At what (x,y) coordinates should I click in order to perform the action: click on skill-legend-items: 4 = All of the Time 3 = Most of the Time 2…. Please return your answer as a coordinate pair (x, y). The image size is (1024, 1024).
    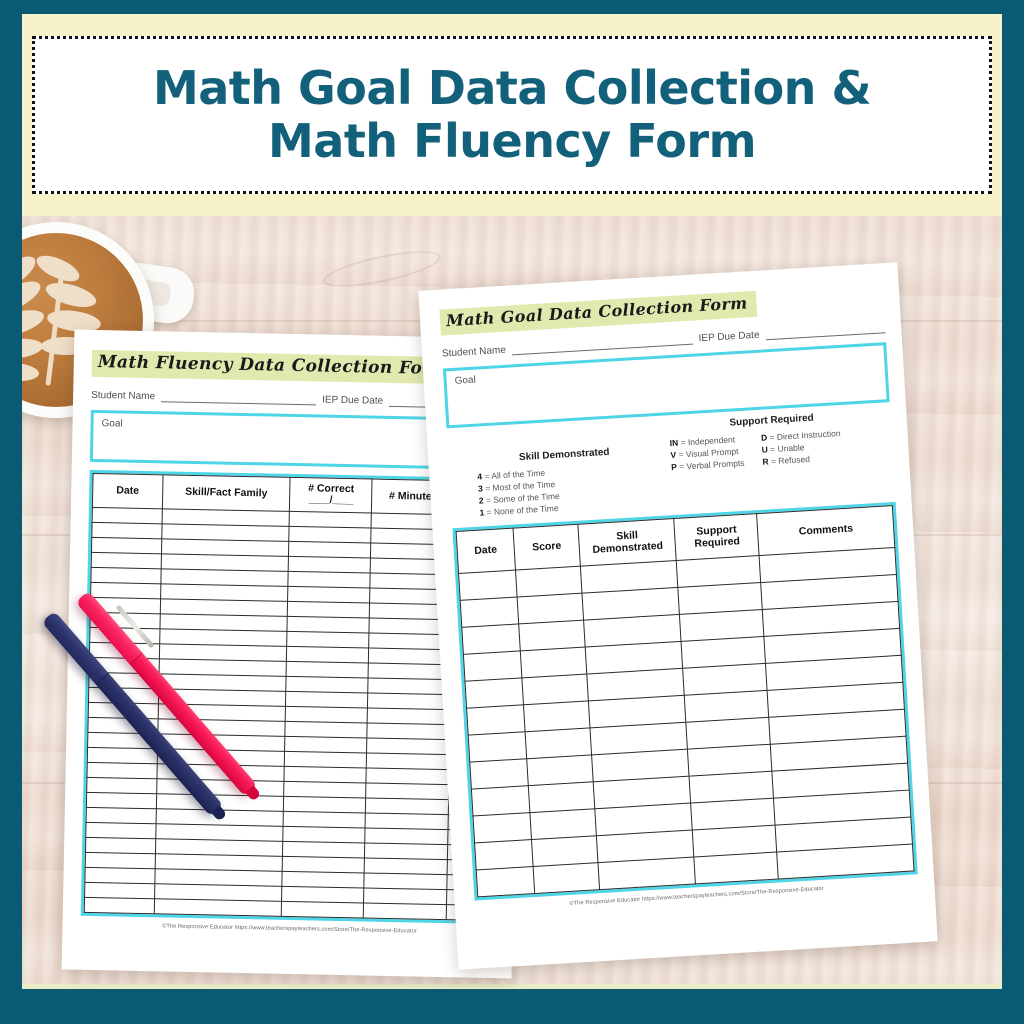
    Looking at the image, I should click on (568, 489).